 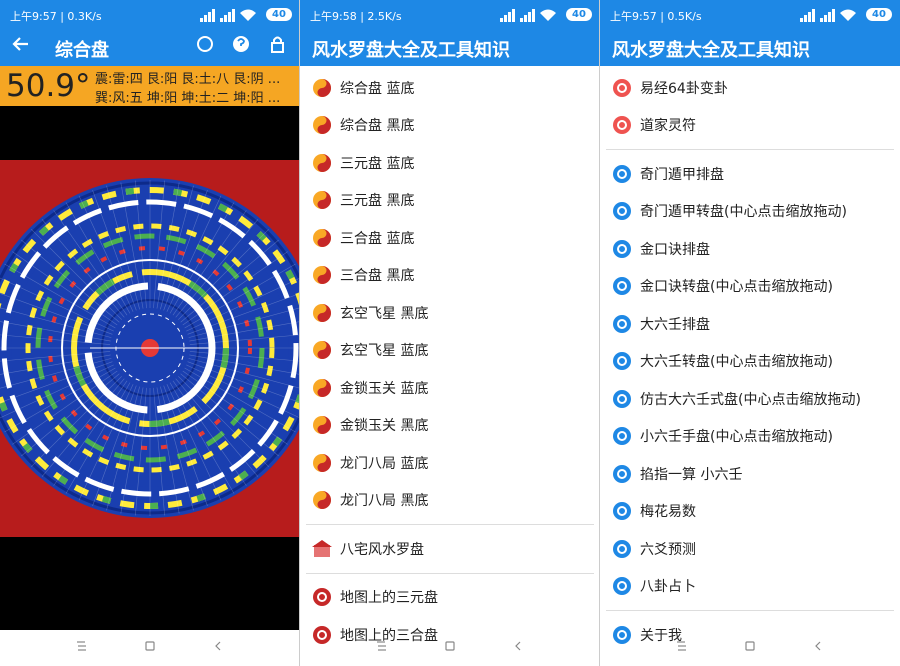 I want to click on menu-item: 金锁玉关 蓝底, so click(x=450, y=388).